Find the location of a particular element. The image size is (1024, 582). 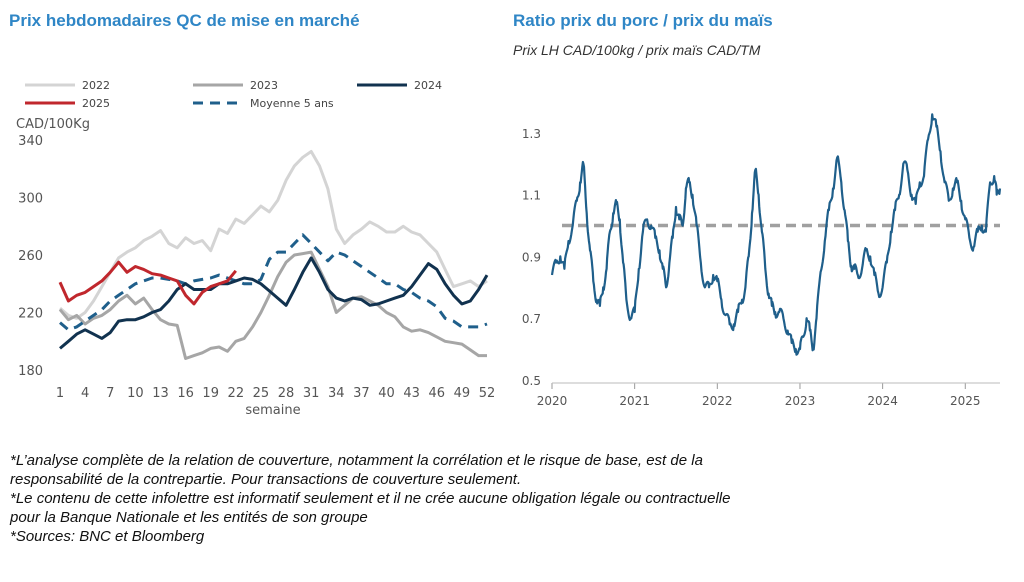

y-tick-label: 0.9 is located at coordinates (531, 257).